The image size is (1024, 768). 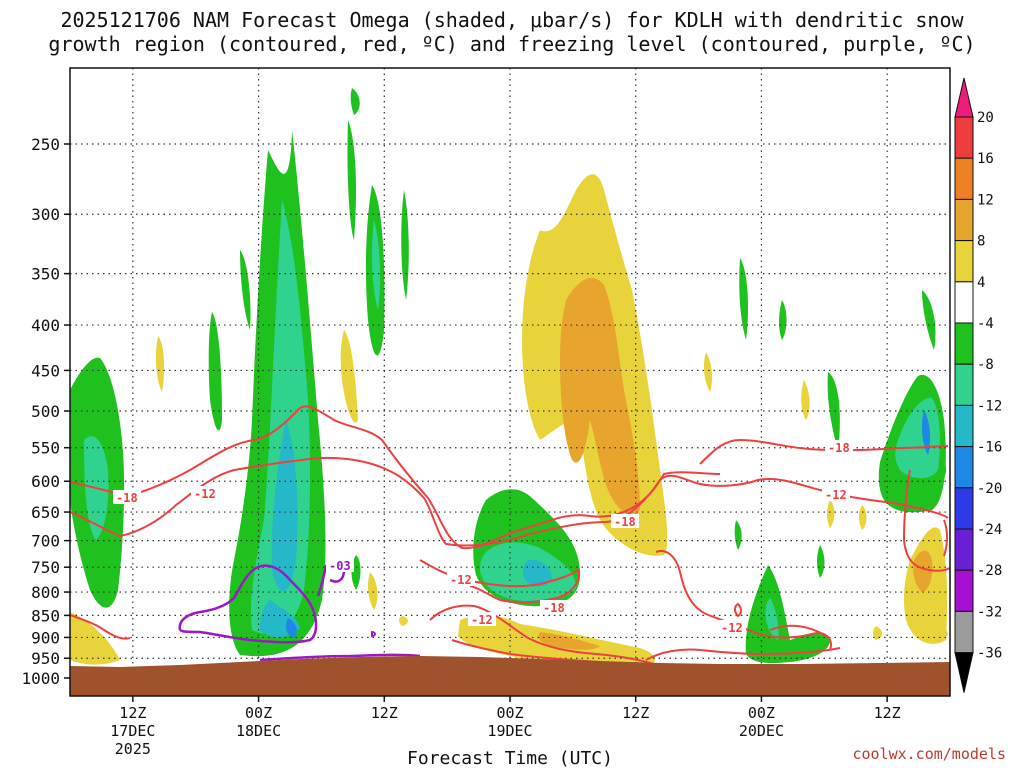 I want to click on y-tick-label: 800, so click(x=45, y=592).